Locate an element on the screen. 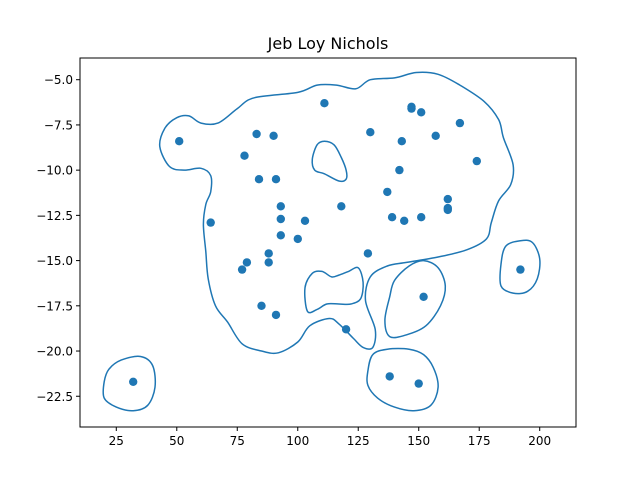 This screenshot has width=640, height=480. y-tick-label: −5.0 is located at coordinates (58, 80).